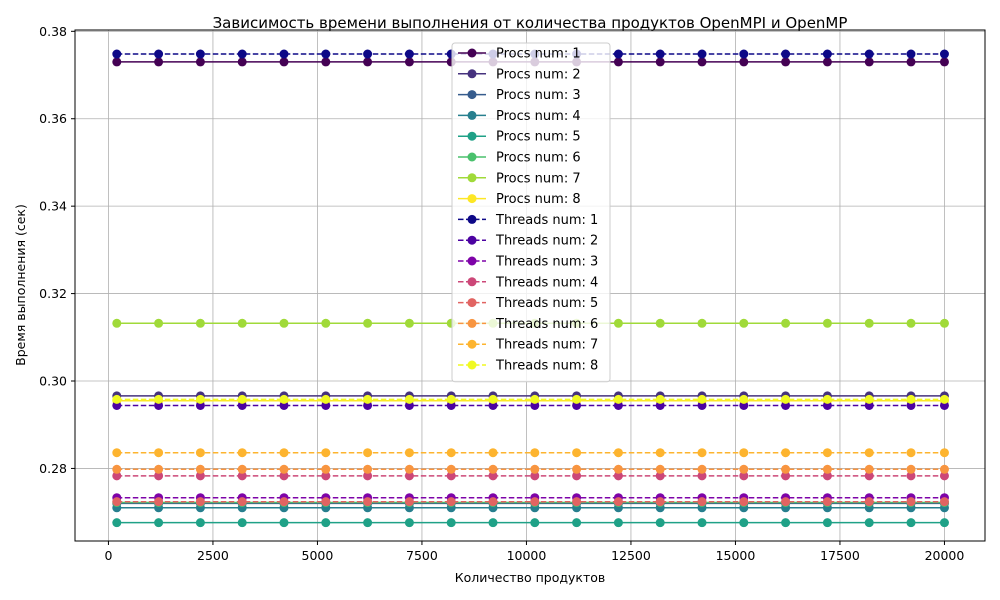 The width and height of the screenshot is (1000, 600). Describe the element at coordinates (528, 282) in the screenshot. I see `legend-item: Threads num: 4` at that location.